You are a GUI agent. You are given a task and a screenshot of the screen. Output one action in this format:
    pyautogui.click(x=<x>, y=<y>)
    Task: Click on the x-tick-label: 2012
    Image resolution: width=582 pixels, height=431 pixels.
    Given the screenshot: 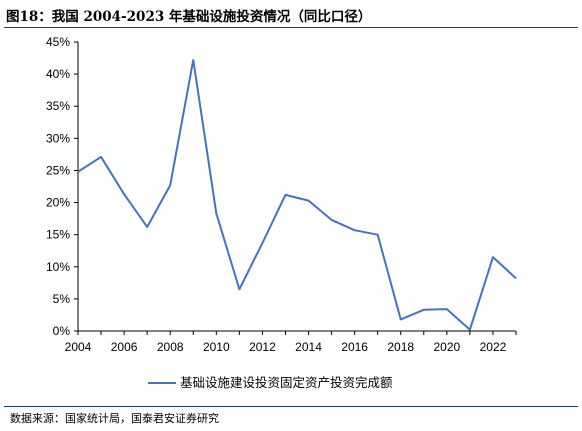 What is the action you would take?
    pyautogui.click(x=262, y=347)
    